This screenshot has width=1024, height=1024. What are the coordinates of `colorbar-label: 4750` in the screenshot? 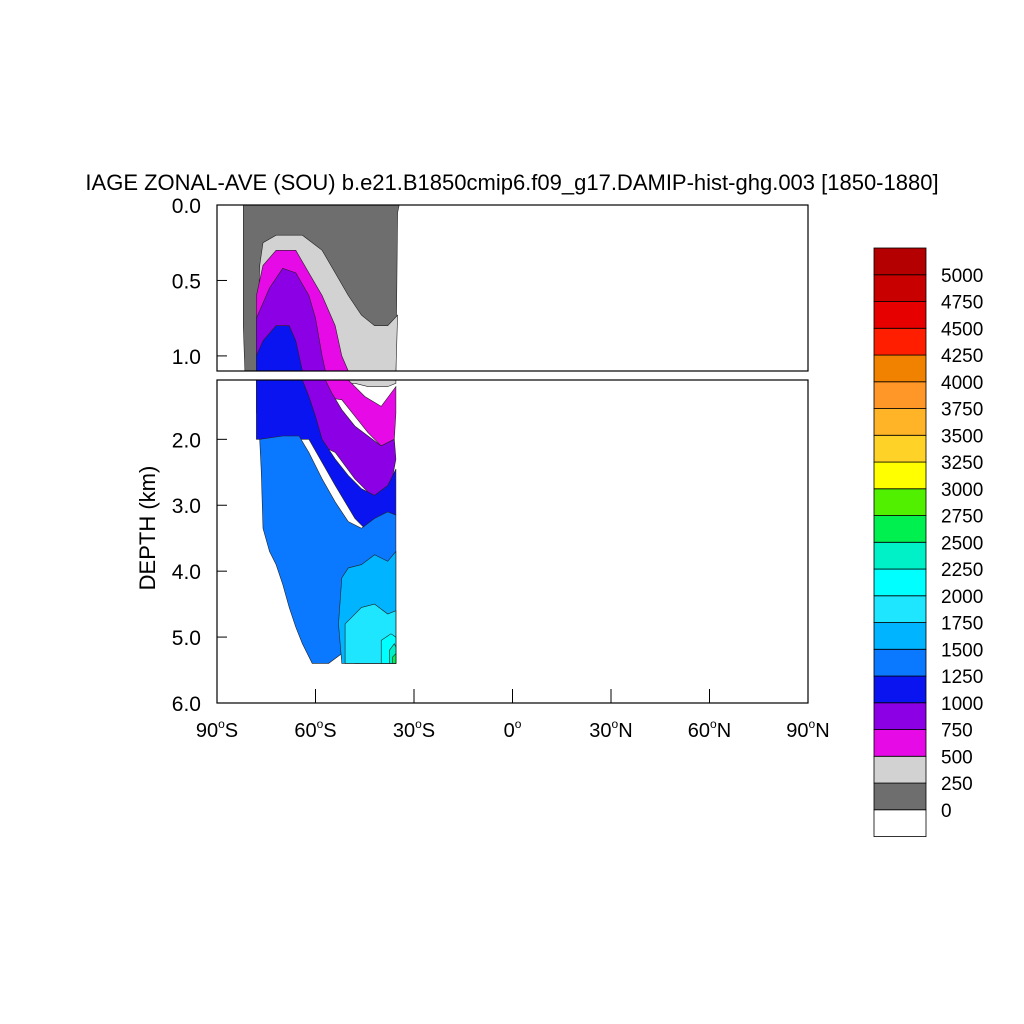 It's located at (962, 303).